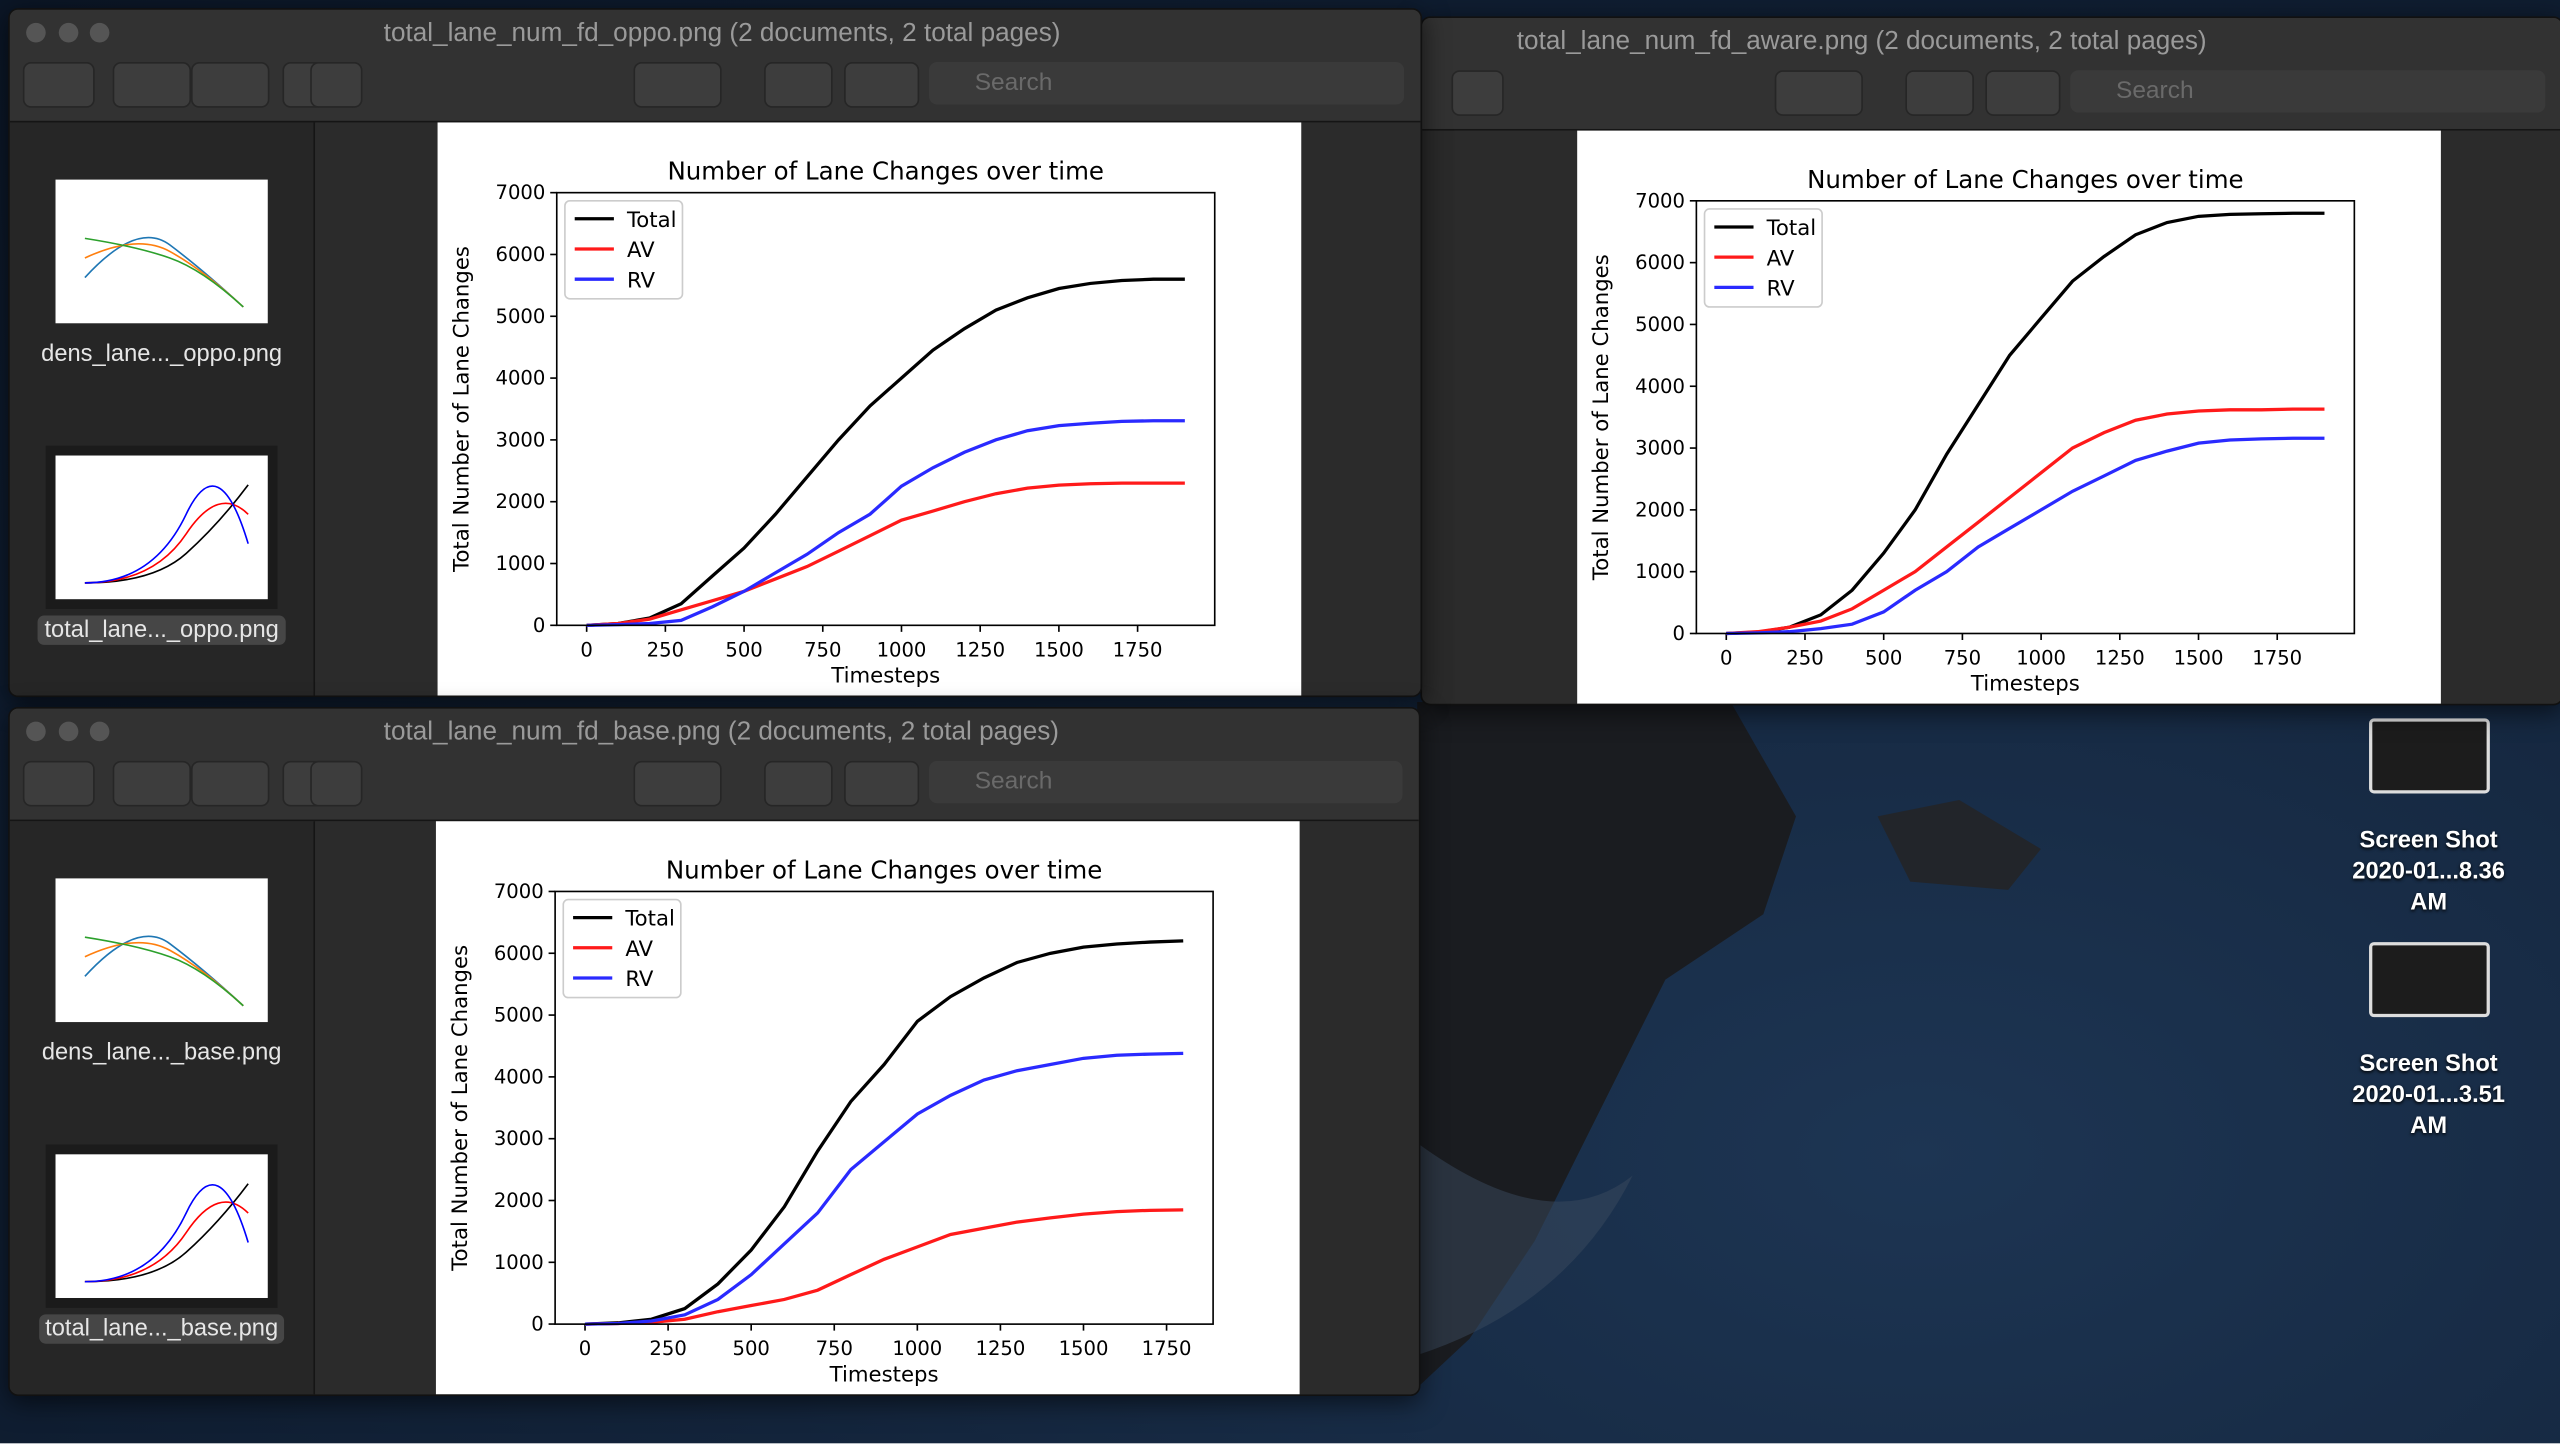 The width and height of the screenshot is (2560, 1444). I want to click on y-tick-label: 3000, so click(519, 1138).